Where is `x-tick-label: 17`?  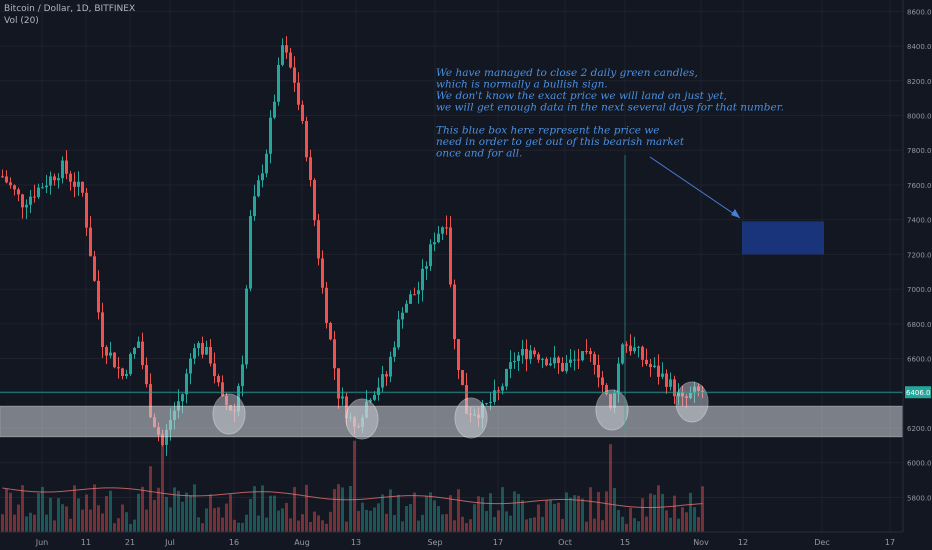 x-tick-label: 17 is located at coordinates (890, 542).